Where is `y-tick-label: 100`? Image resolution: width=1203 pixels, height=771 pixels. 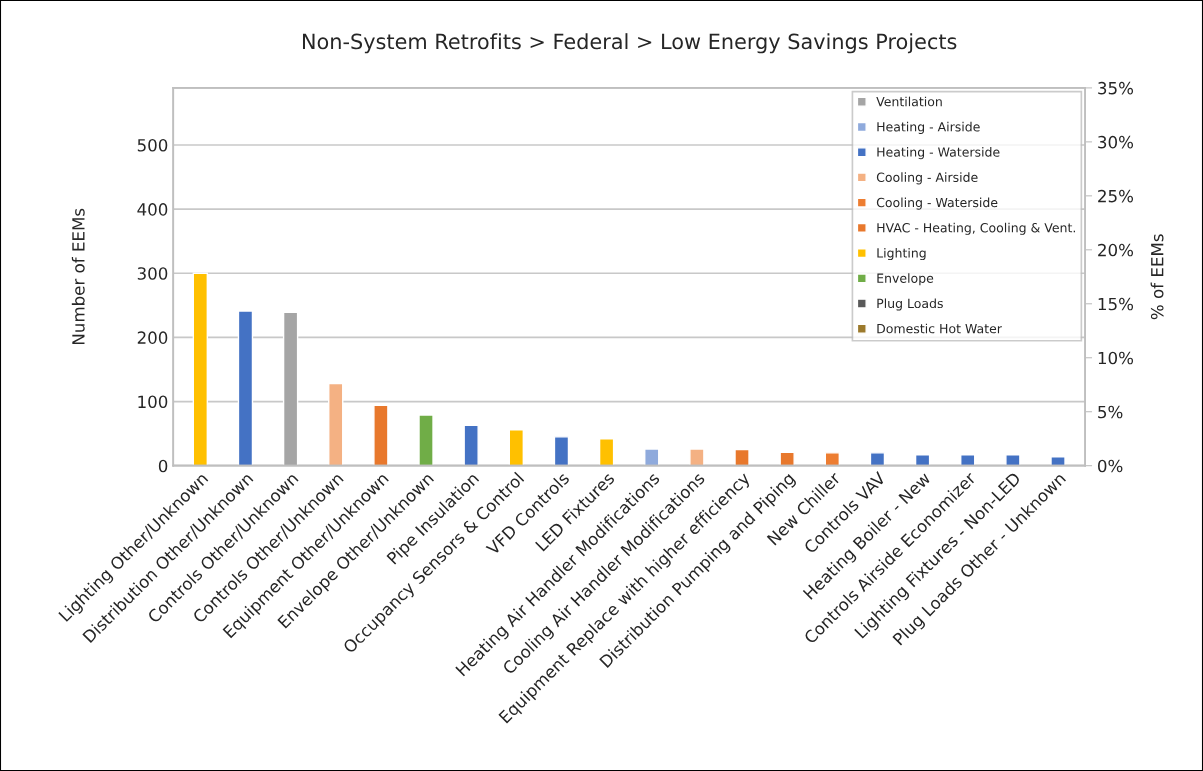 y-tick-label: 100 is located at coordinates (153, 402).